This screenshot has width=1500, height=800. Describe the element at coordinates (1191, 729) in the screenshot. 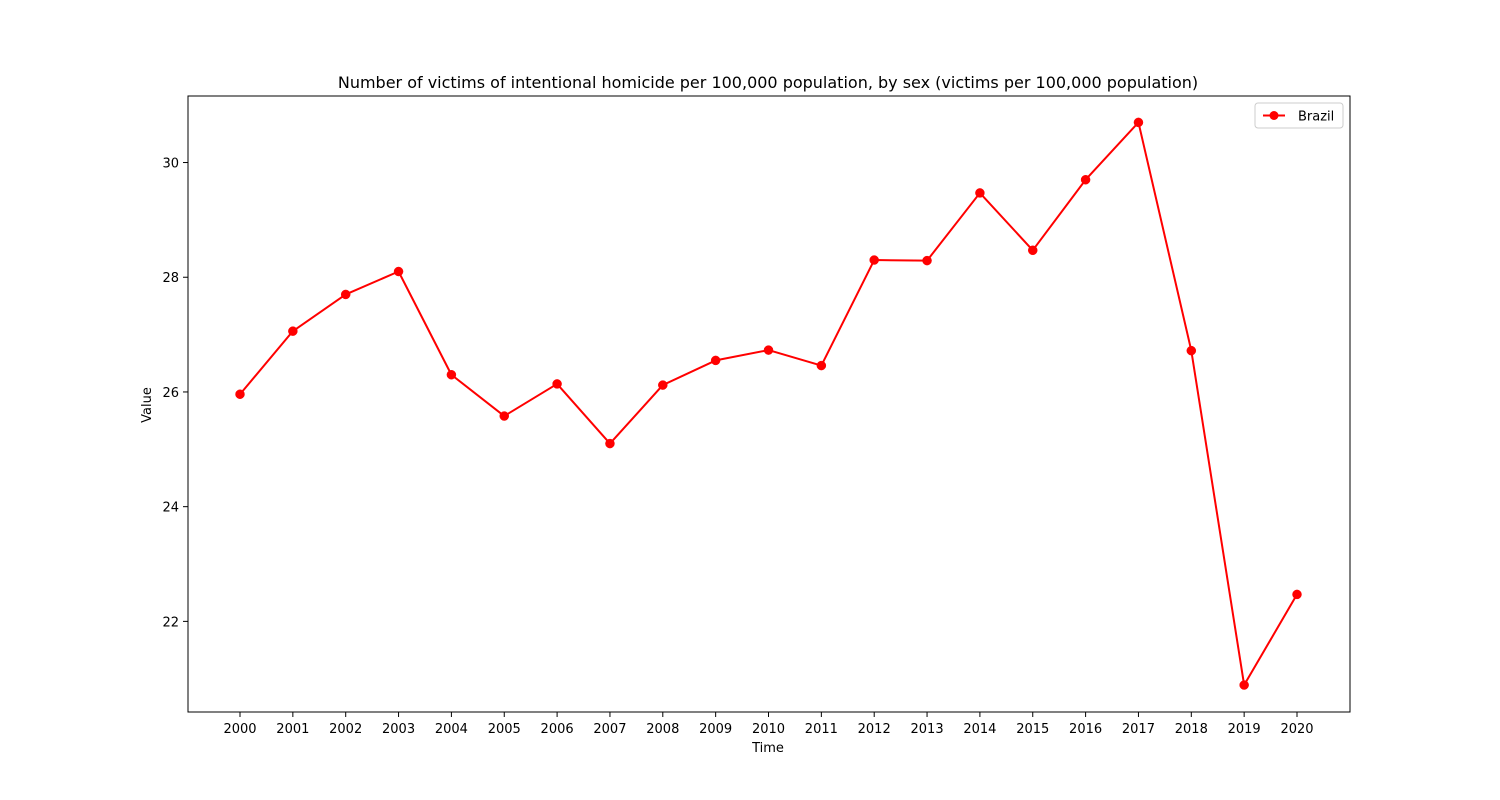

I see `x-tick-label: 2018` at that location.